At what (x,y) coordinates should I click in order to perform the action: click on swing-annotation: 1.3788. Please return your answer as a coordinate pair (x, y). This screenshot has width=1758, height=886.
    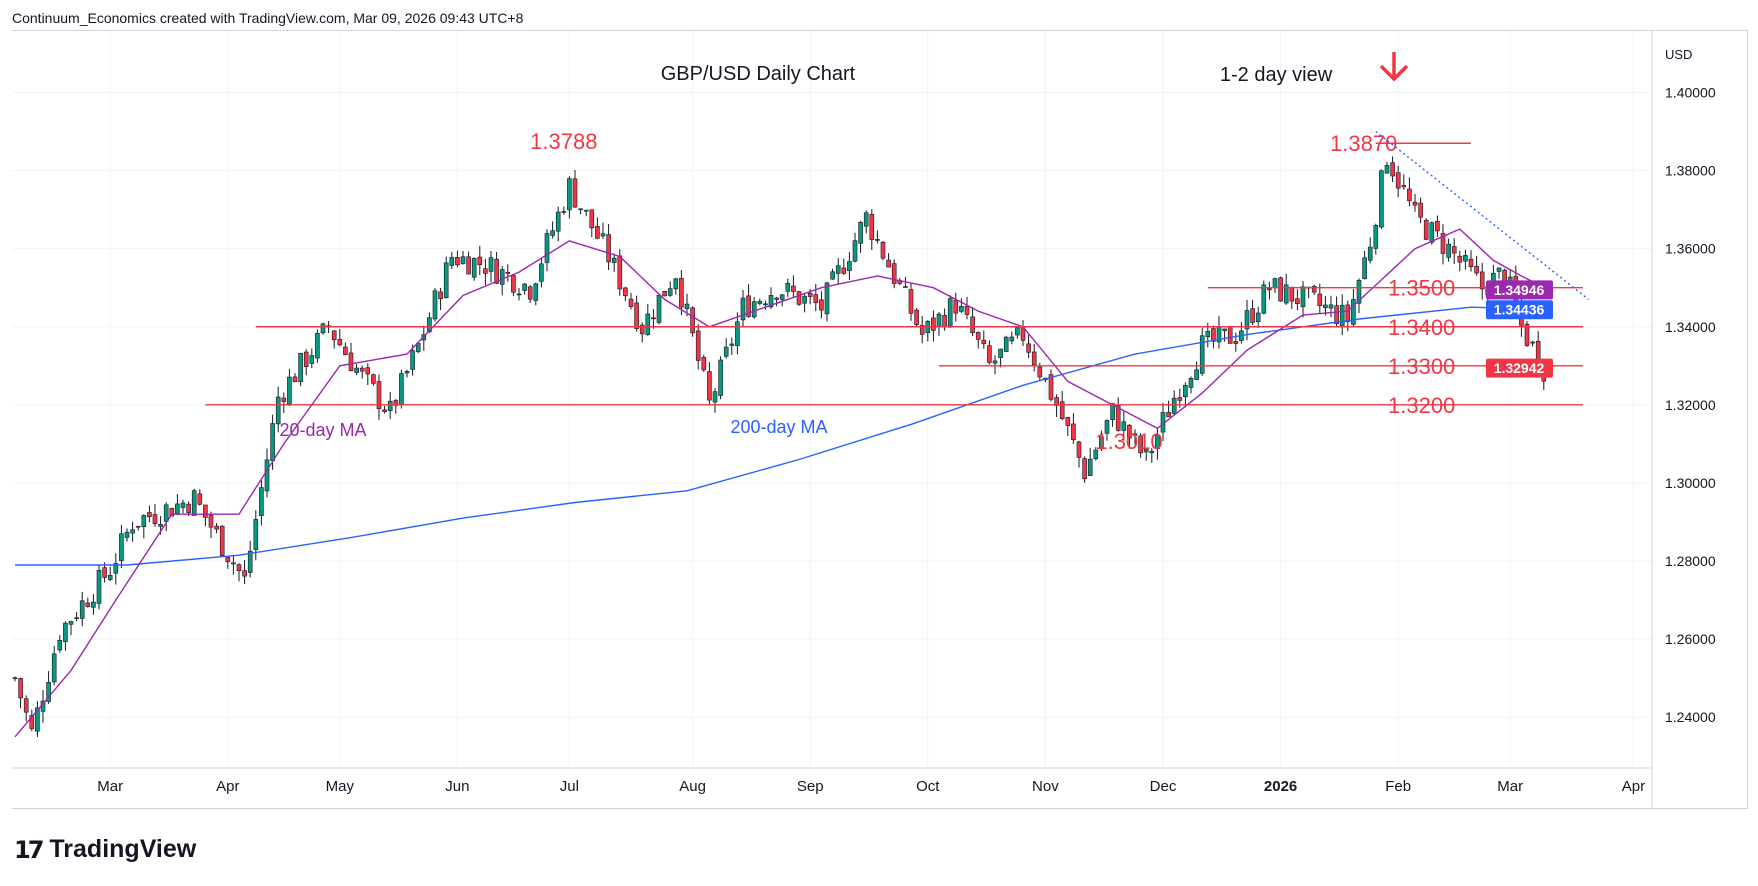
    Looking at the image, I should click on (563, 141).